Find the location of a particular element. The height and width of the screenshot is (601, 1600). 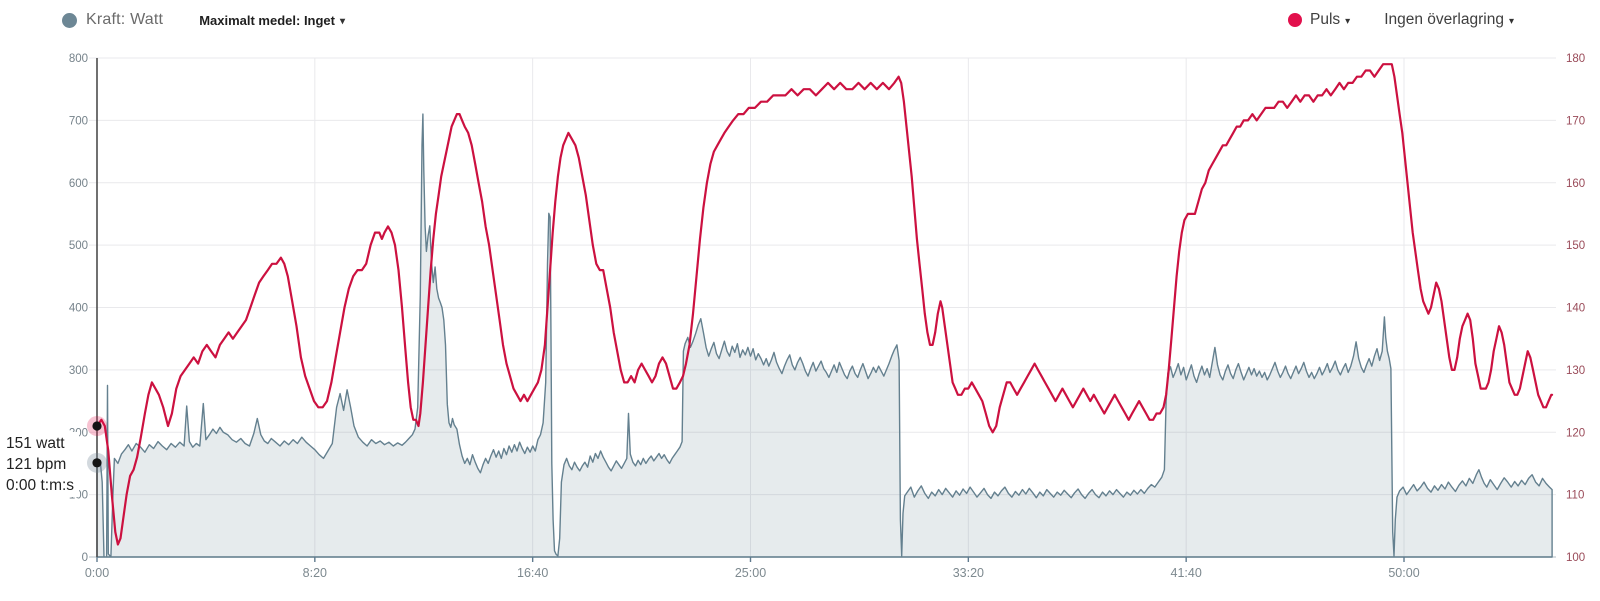

right-axis-tick-label: 150 is located at coordinates (1575, 246).